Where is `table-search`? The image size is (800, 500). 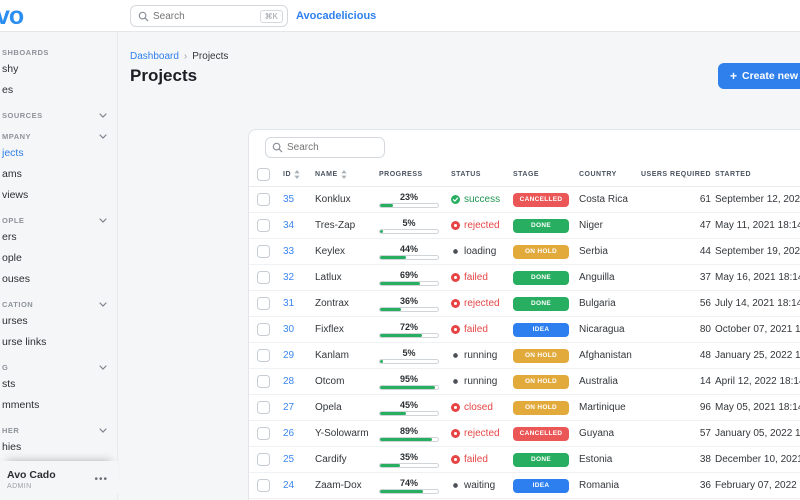 table-search is located at coordinates (325, 147).